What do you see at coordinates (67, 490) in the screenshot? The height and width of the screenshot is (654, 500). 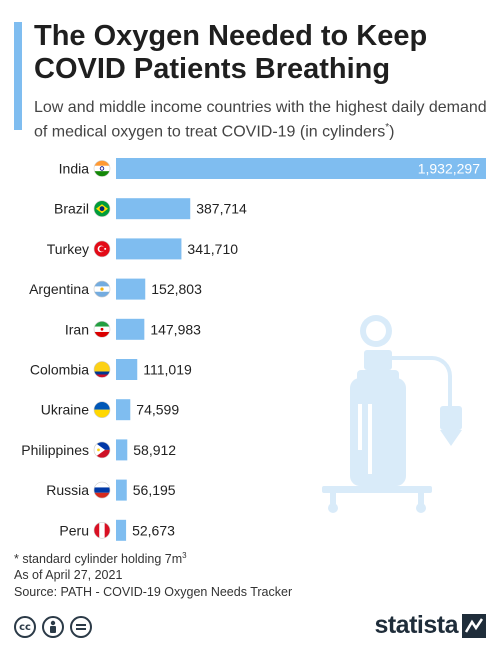 I see `category-label: Russia` at bounding box center [67, 490].